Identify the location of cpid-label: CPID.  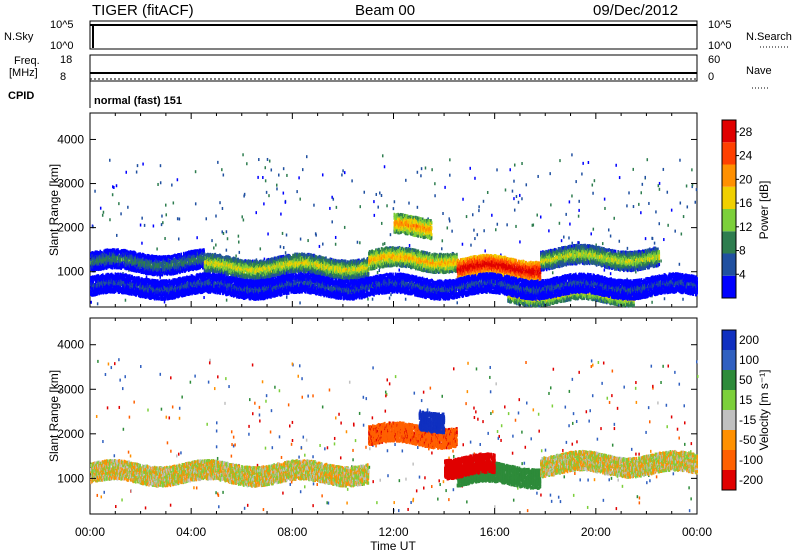
(21, 96).